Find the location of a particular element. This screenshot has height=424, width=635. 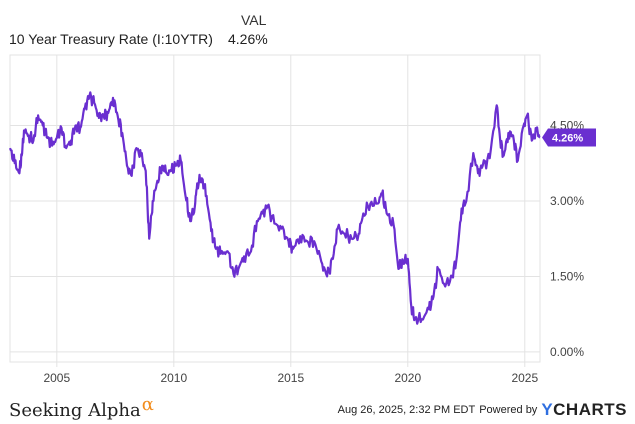

x-tick-label: 2025 is located at coordinates (524, 378).